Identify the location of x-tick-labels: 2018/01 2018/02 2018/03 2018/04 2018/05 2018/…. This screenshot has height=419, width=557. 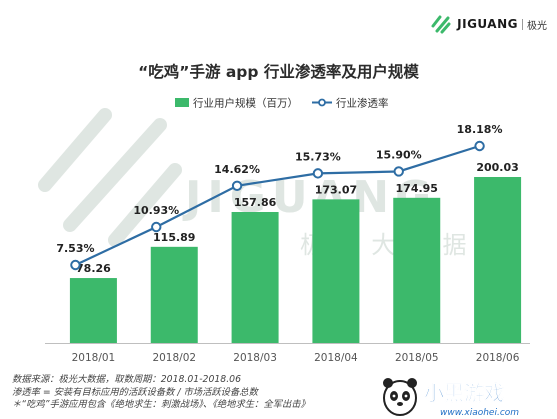
(296, 358).